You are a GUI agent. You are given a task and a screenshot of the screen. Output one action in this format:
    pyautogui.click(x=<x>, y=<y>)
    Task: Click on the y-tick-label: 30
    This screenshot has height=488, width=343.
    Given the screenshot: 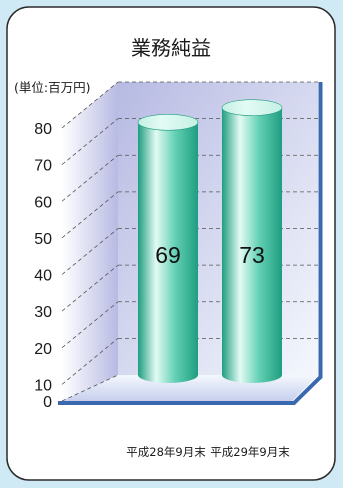 What is the action you would take?
    pyautogui.click(x=43, y=312)
    